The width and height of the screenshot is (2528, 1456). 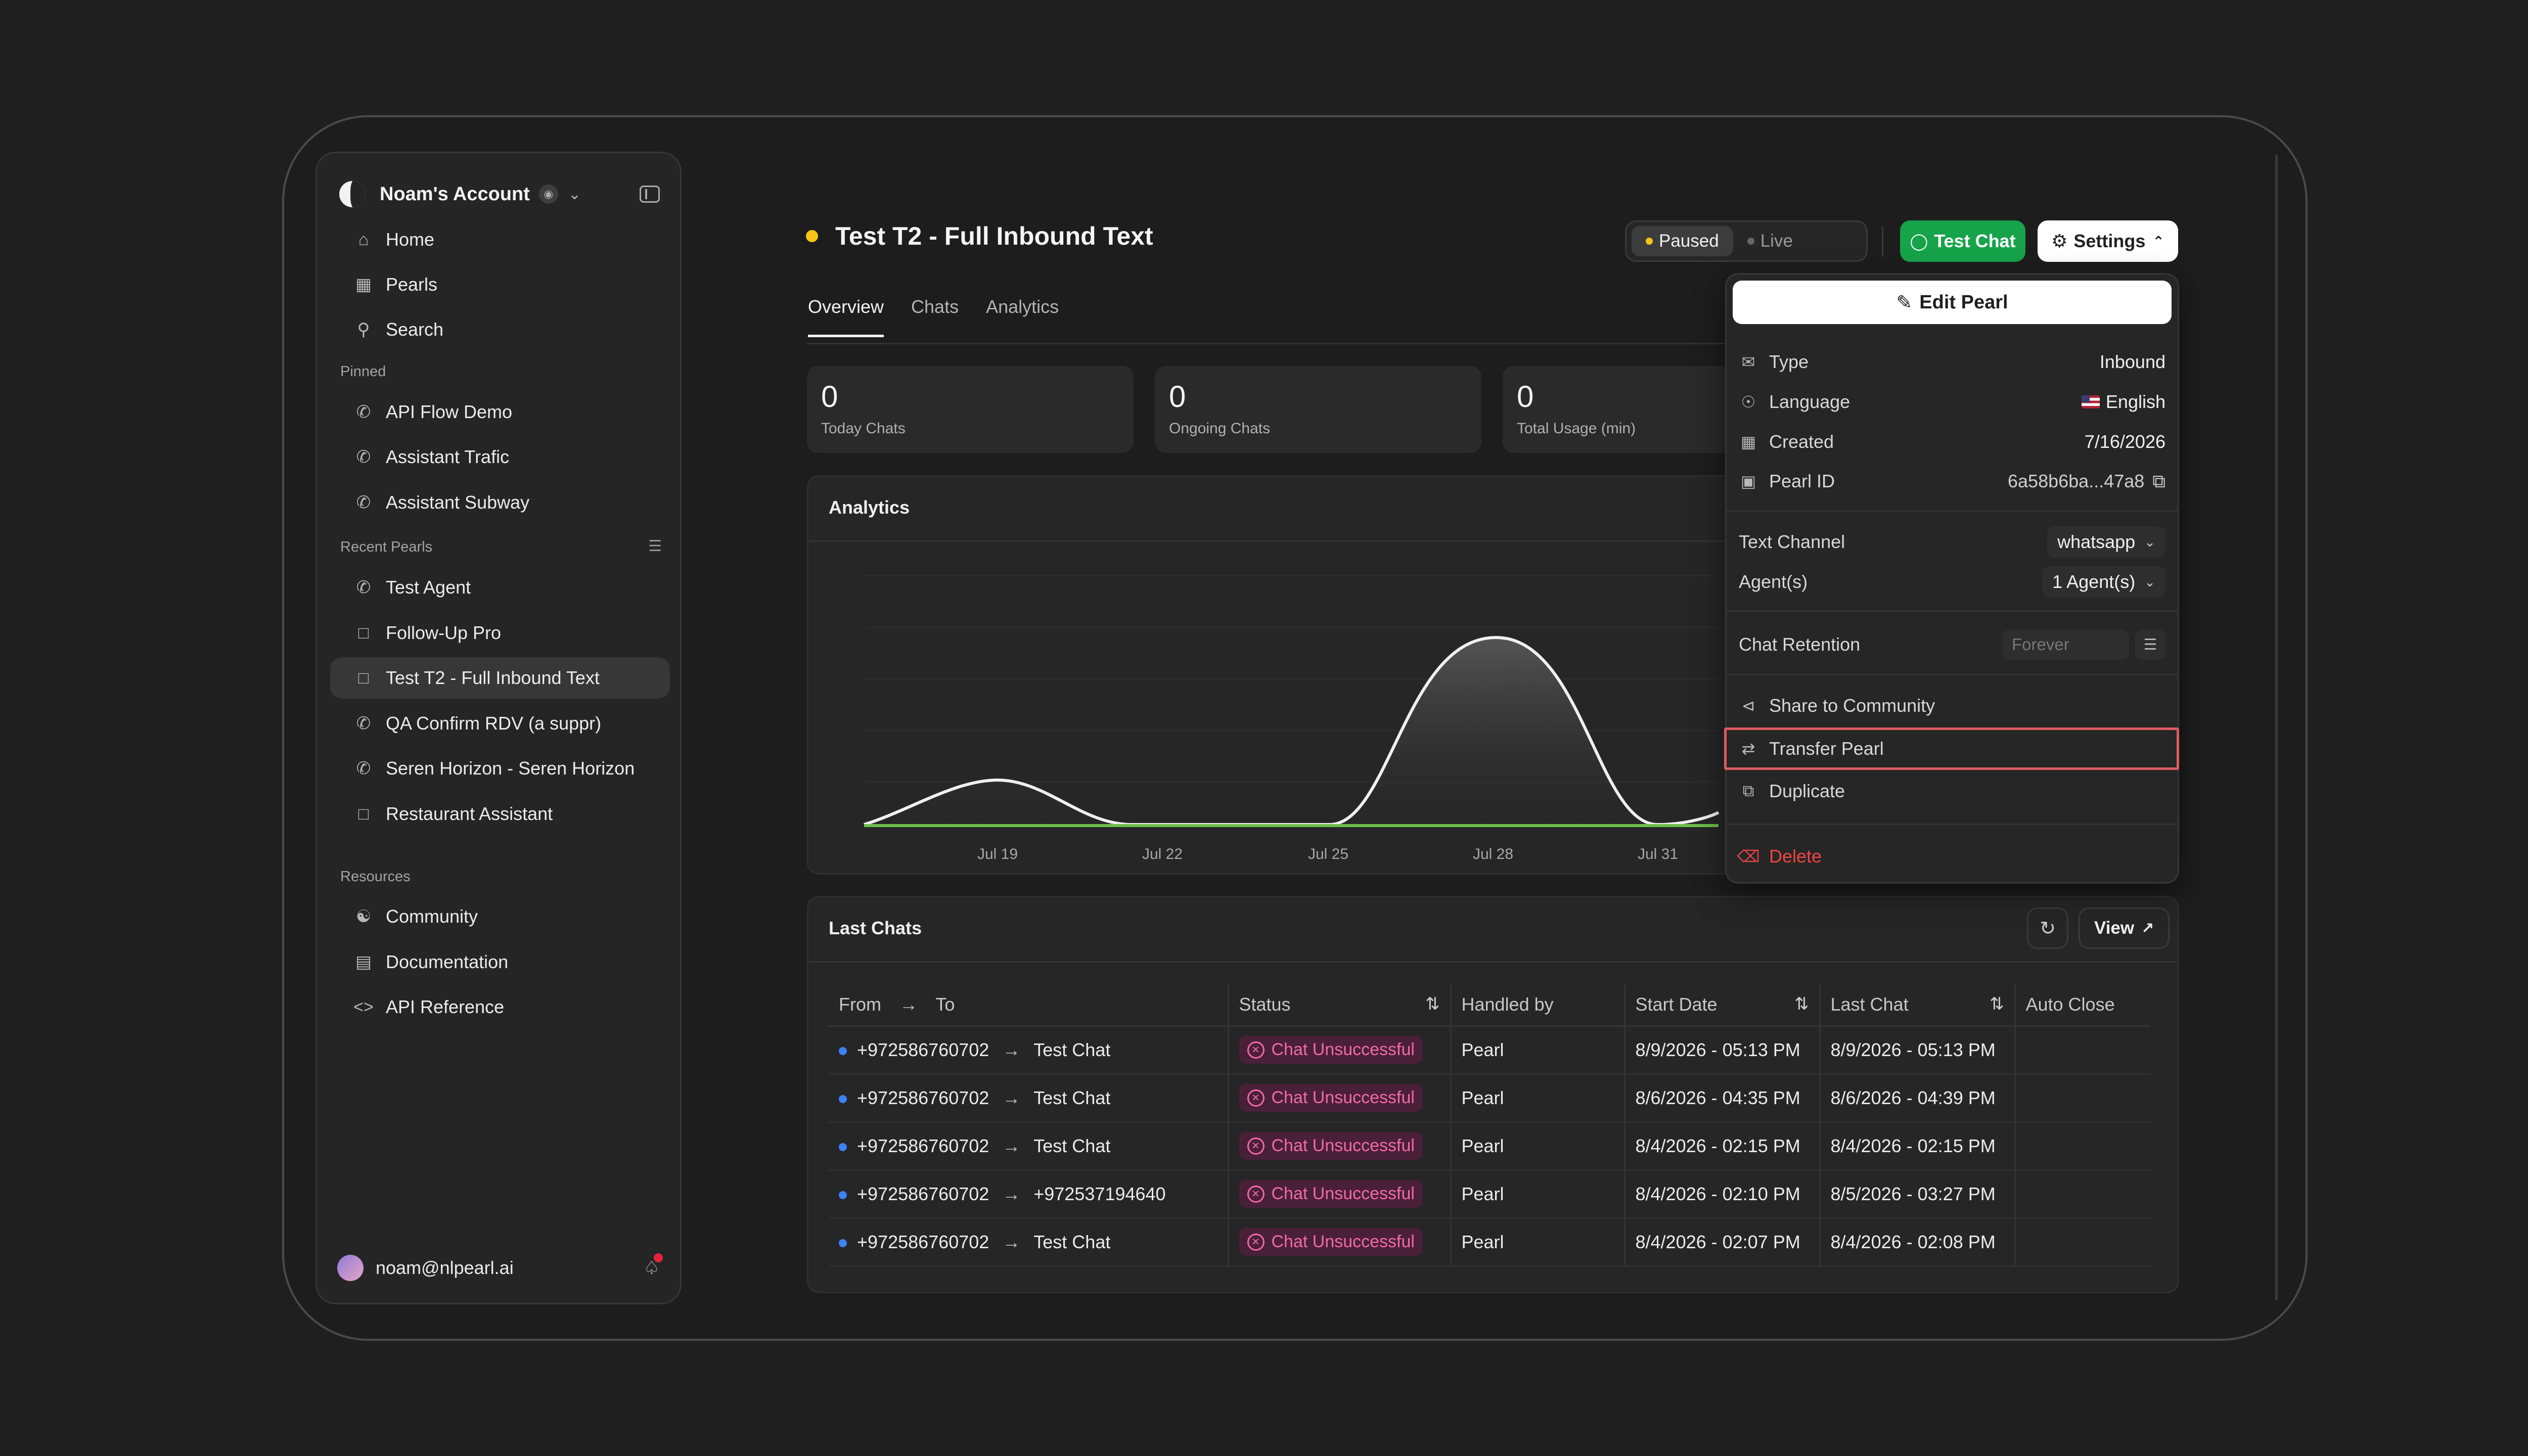 I want to click on text-channel-value: whatsapp, so click(x=2097, y=541).